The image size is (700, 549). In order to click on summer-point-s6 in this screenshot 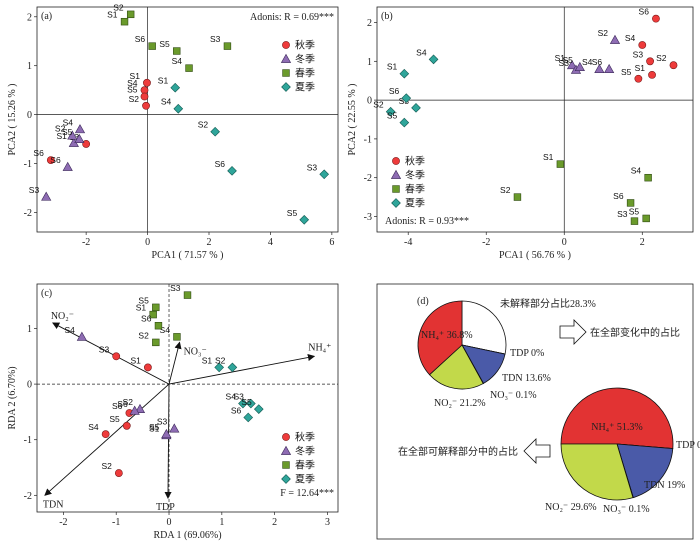, I will do `click(406, 98)`.